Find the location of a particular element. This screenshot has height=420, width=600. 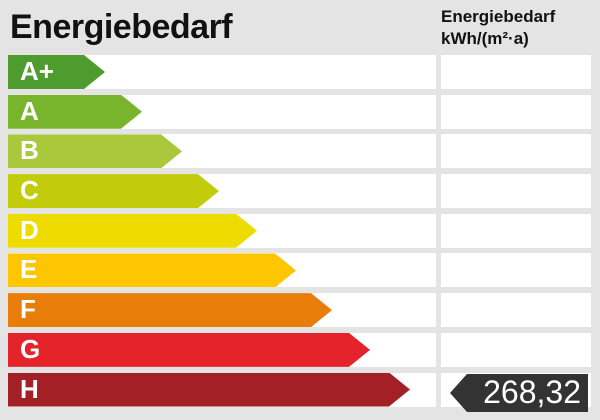

energy-class-label: H is located at coordinates (29, 388).